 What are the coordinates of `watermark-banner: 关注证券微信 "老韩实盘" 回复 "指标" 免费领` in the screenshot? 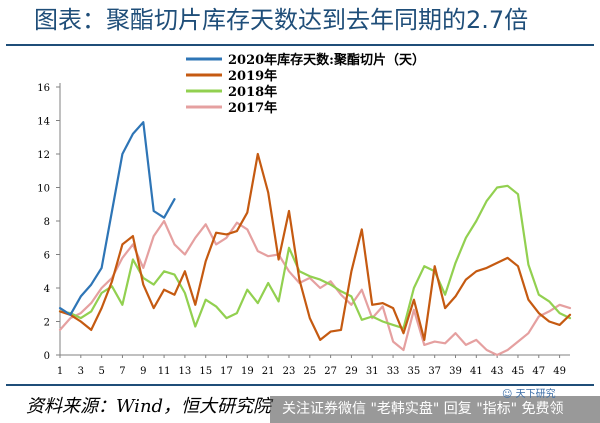 It's located at (435, 409).